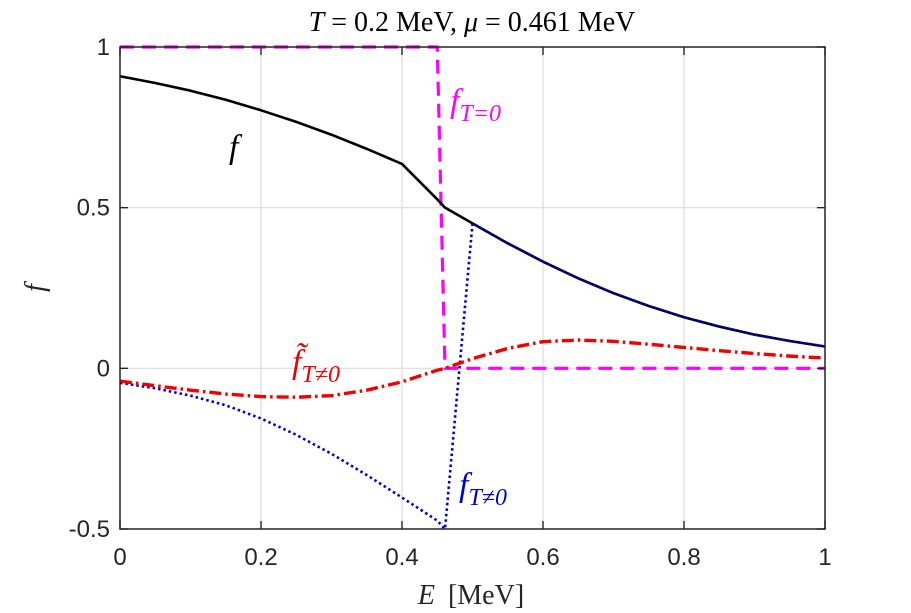 Image resolution: width=911 pixels, height=613 pixels. Describe the element at coordinates (475, 105) in the screenshot. I see `annotation-f-T0: fT=0` at that location.